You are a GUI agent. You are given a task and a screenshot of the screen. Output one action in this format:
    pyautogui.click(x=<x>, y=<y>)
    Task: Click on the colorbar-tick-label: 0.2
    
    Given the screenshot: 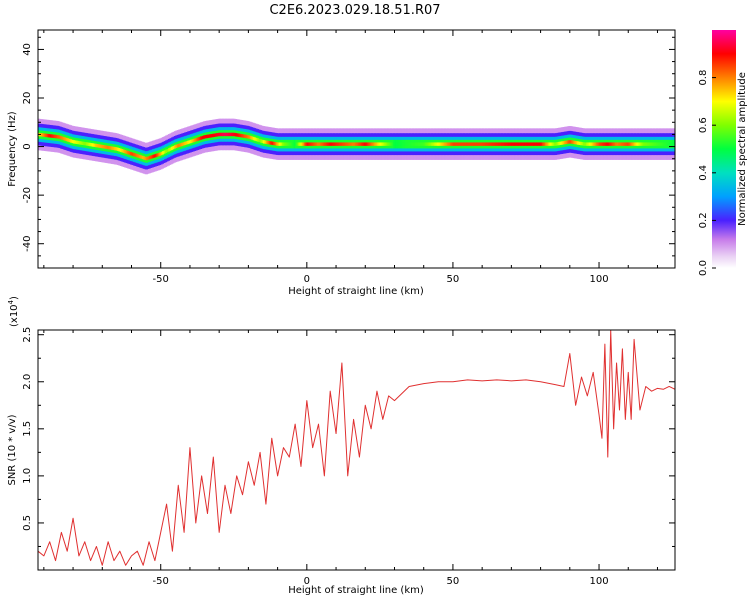 What is the action you would take?
    pyautogui.click(x=703, y=220)
    